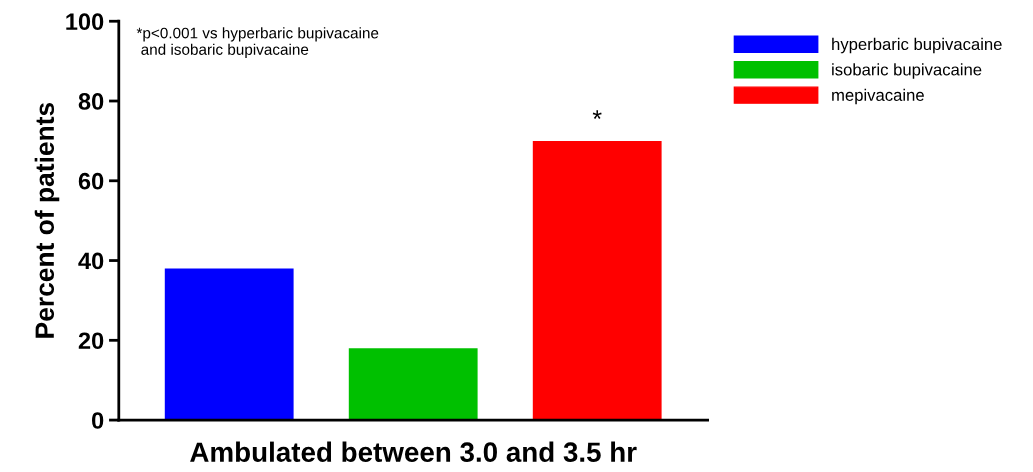  What do you see at coordinates (91, 101) in the screenshot?
I see `y-tick-label: 80` at bounding box center [91, 101].